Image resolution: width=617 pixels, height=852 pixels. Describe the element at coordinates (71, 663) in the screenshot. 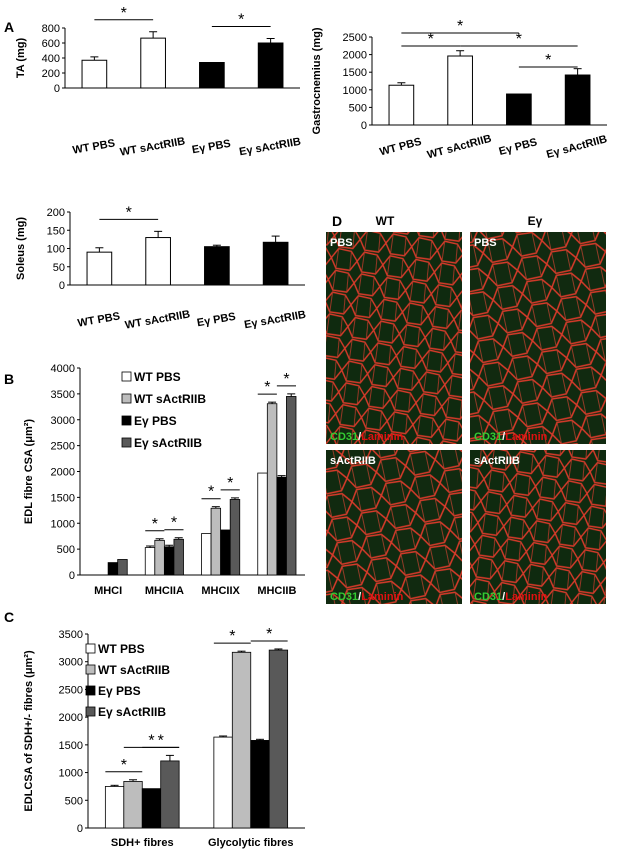

I see `y-tick-label: 3000` at that location.